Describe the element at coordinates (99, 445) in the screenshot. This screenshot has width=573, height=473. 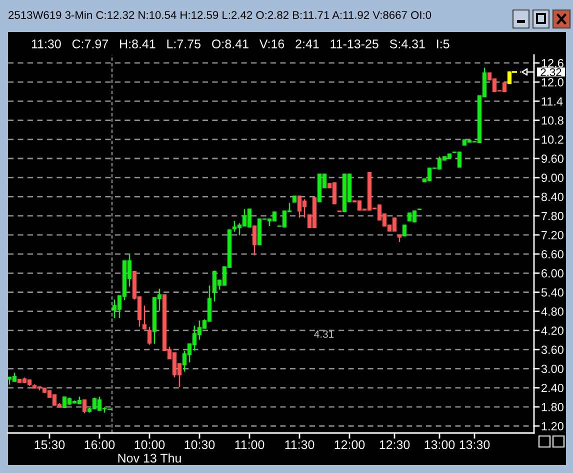
I see `x-tick-label: 16:00` at that location.